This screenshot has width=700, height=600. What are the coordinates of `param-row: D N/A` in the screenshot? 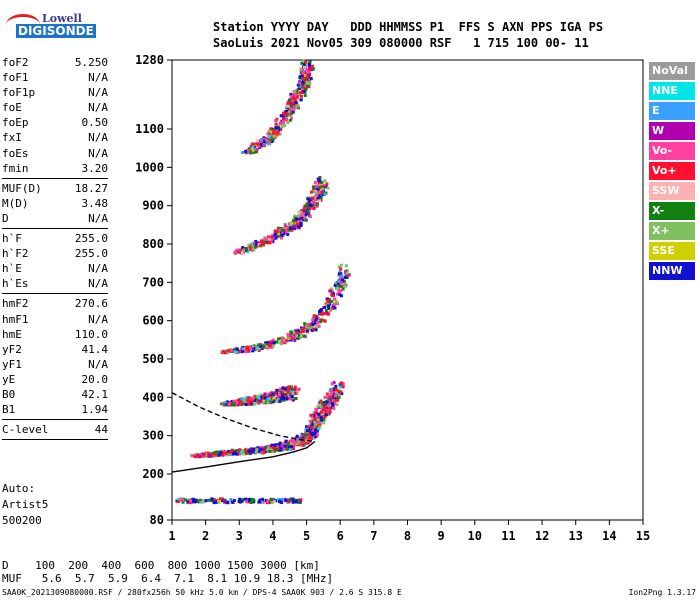 It's located at (55, 218).